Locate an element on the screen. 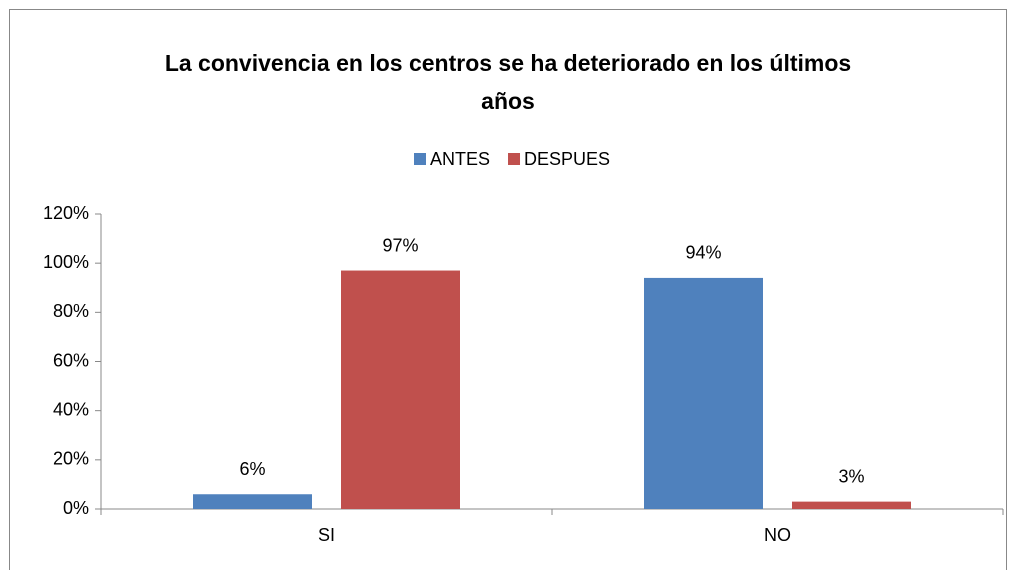 This screenshot has width=1017, height=570. value-label: 94% is located at coordinates (703, 253).